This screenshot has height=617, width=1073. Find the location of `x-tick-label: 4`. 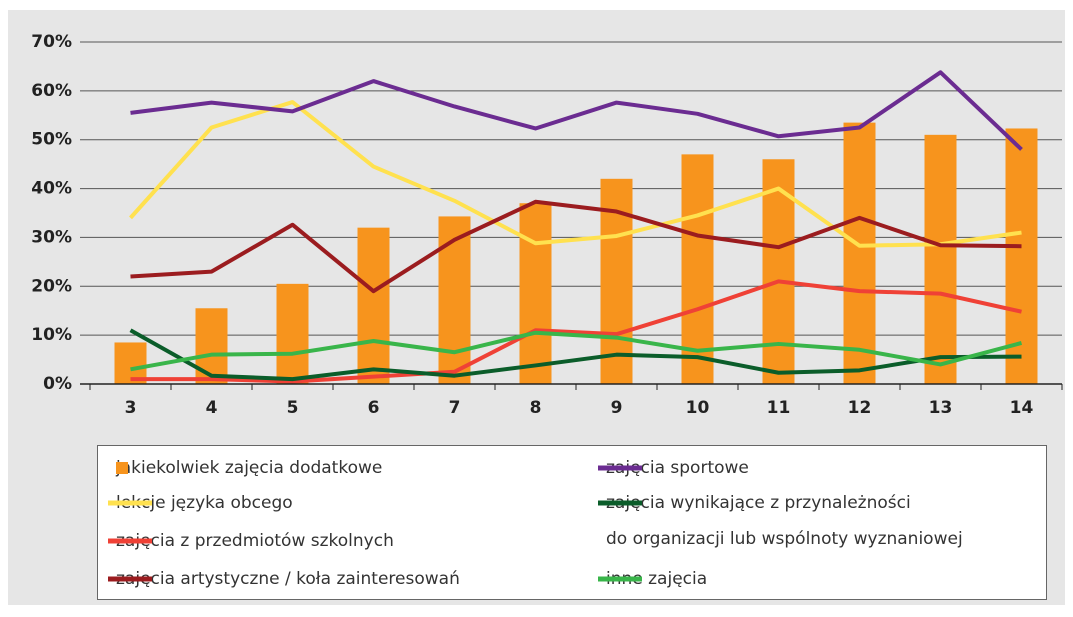

x-tick-label: 4 is located at coordinates (212, 408).